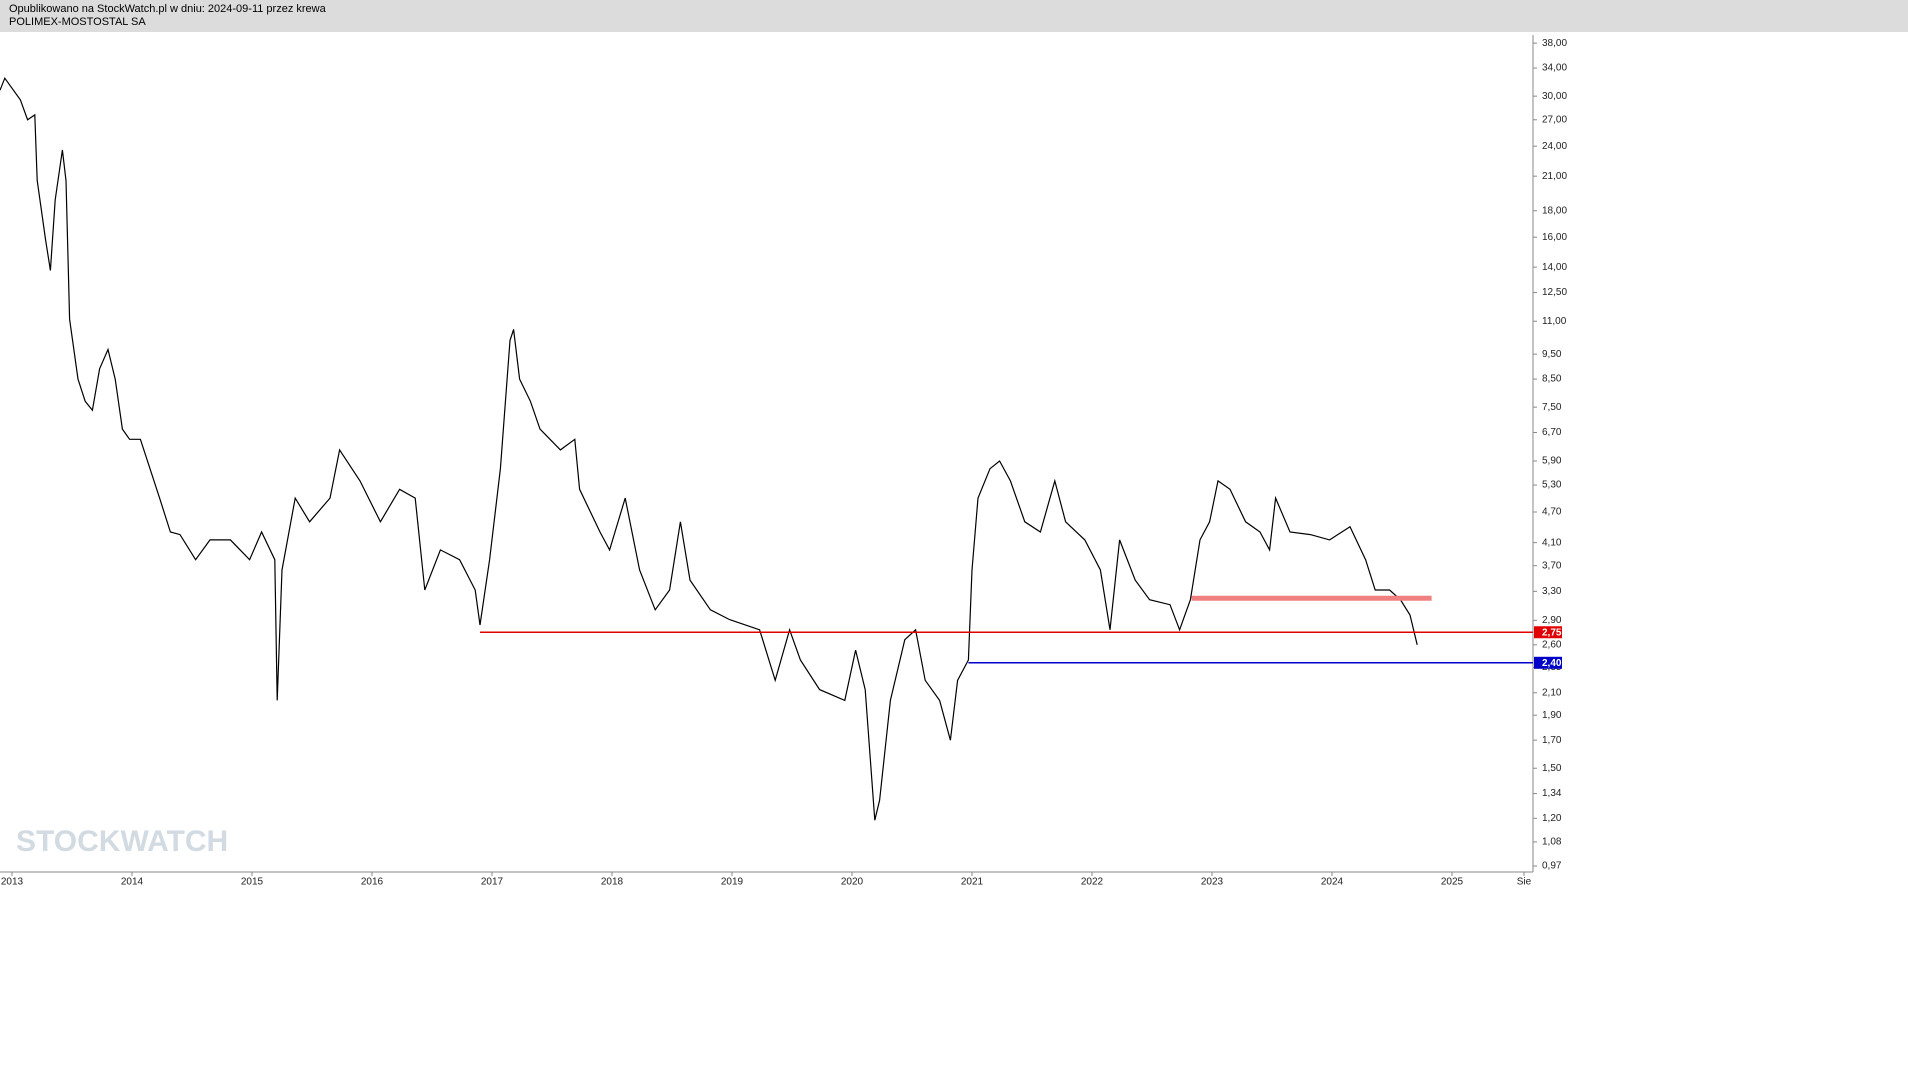 The width and height of the screenshot is (1908, 1081). I want to click on y-tick-label: 5,90, so click(1552, 461).